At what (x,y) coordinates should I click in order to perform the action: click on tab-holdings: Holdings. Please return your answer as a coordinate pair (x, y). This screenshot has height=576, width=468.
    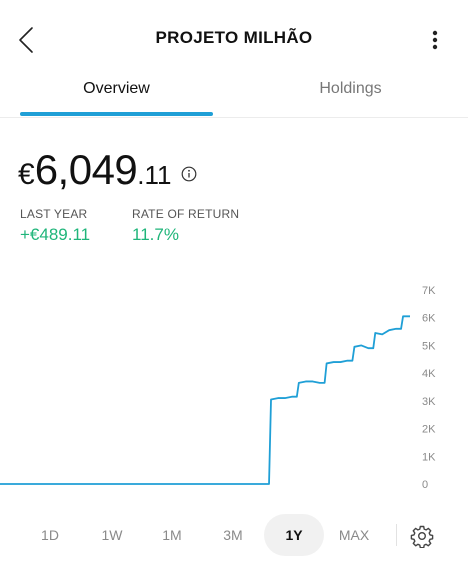
    Looking at the image, I should click on (350, 88).